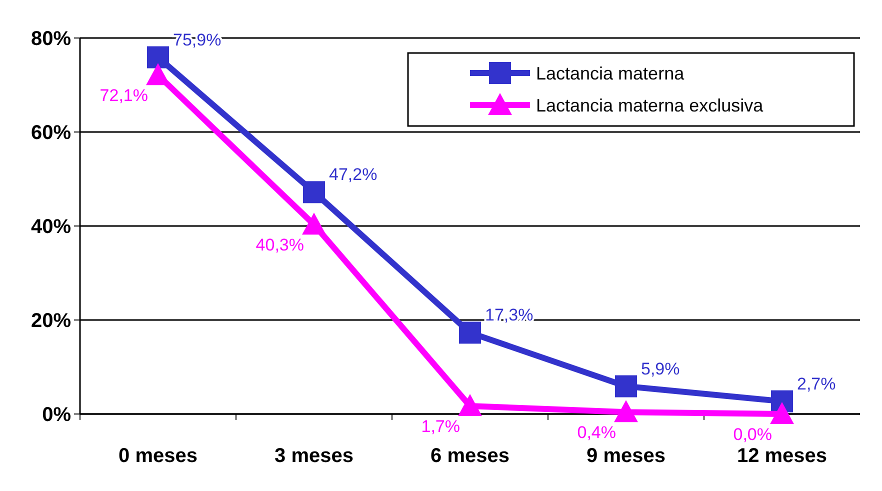  I want to click on y-tick-label: 20%, so click(51, 321).